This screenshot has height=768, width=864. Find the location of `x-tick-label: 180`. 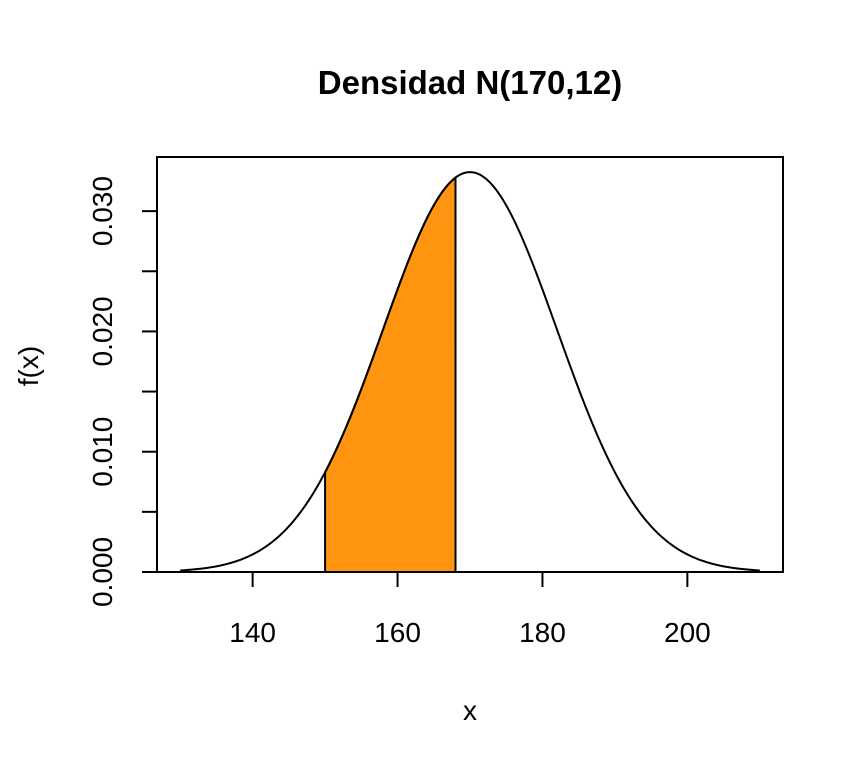

x-tick-label: 180 is located at coordinates (542, 632).